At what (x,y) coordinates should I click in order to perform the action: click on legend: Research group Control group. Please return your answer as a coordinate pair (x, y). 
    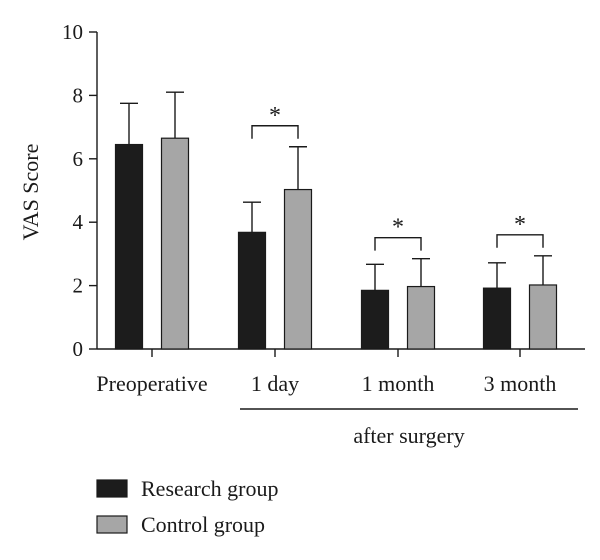
    Looking at the image, I should click on (187, 506).